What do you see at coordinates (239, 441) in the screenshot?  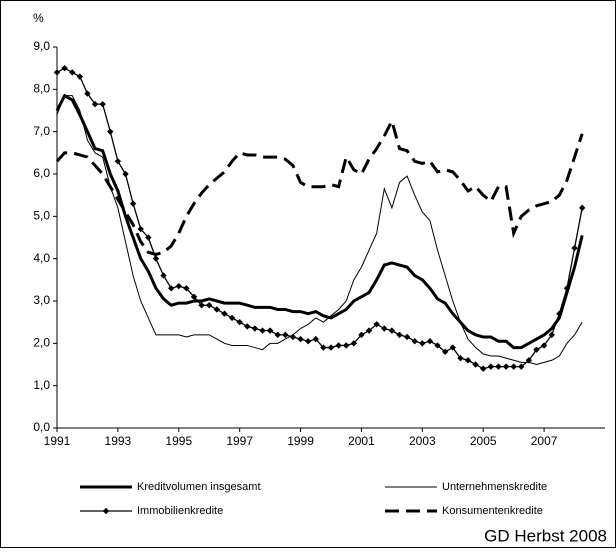 I see `x-tick-label: 1997` at bounding box center [239, 441].